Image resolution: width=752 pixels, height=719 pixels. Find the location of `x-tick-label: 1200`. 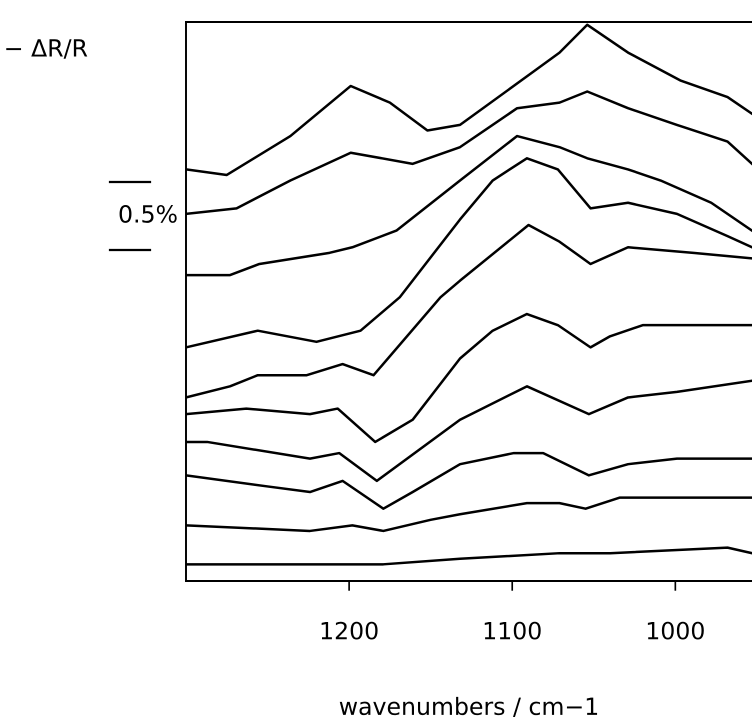

x-tick-label: 1200 is located at coordinates (350, 631).